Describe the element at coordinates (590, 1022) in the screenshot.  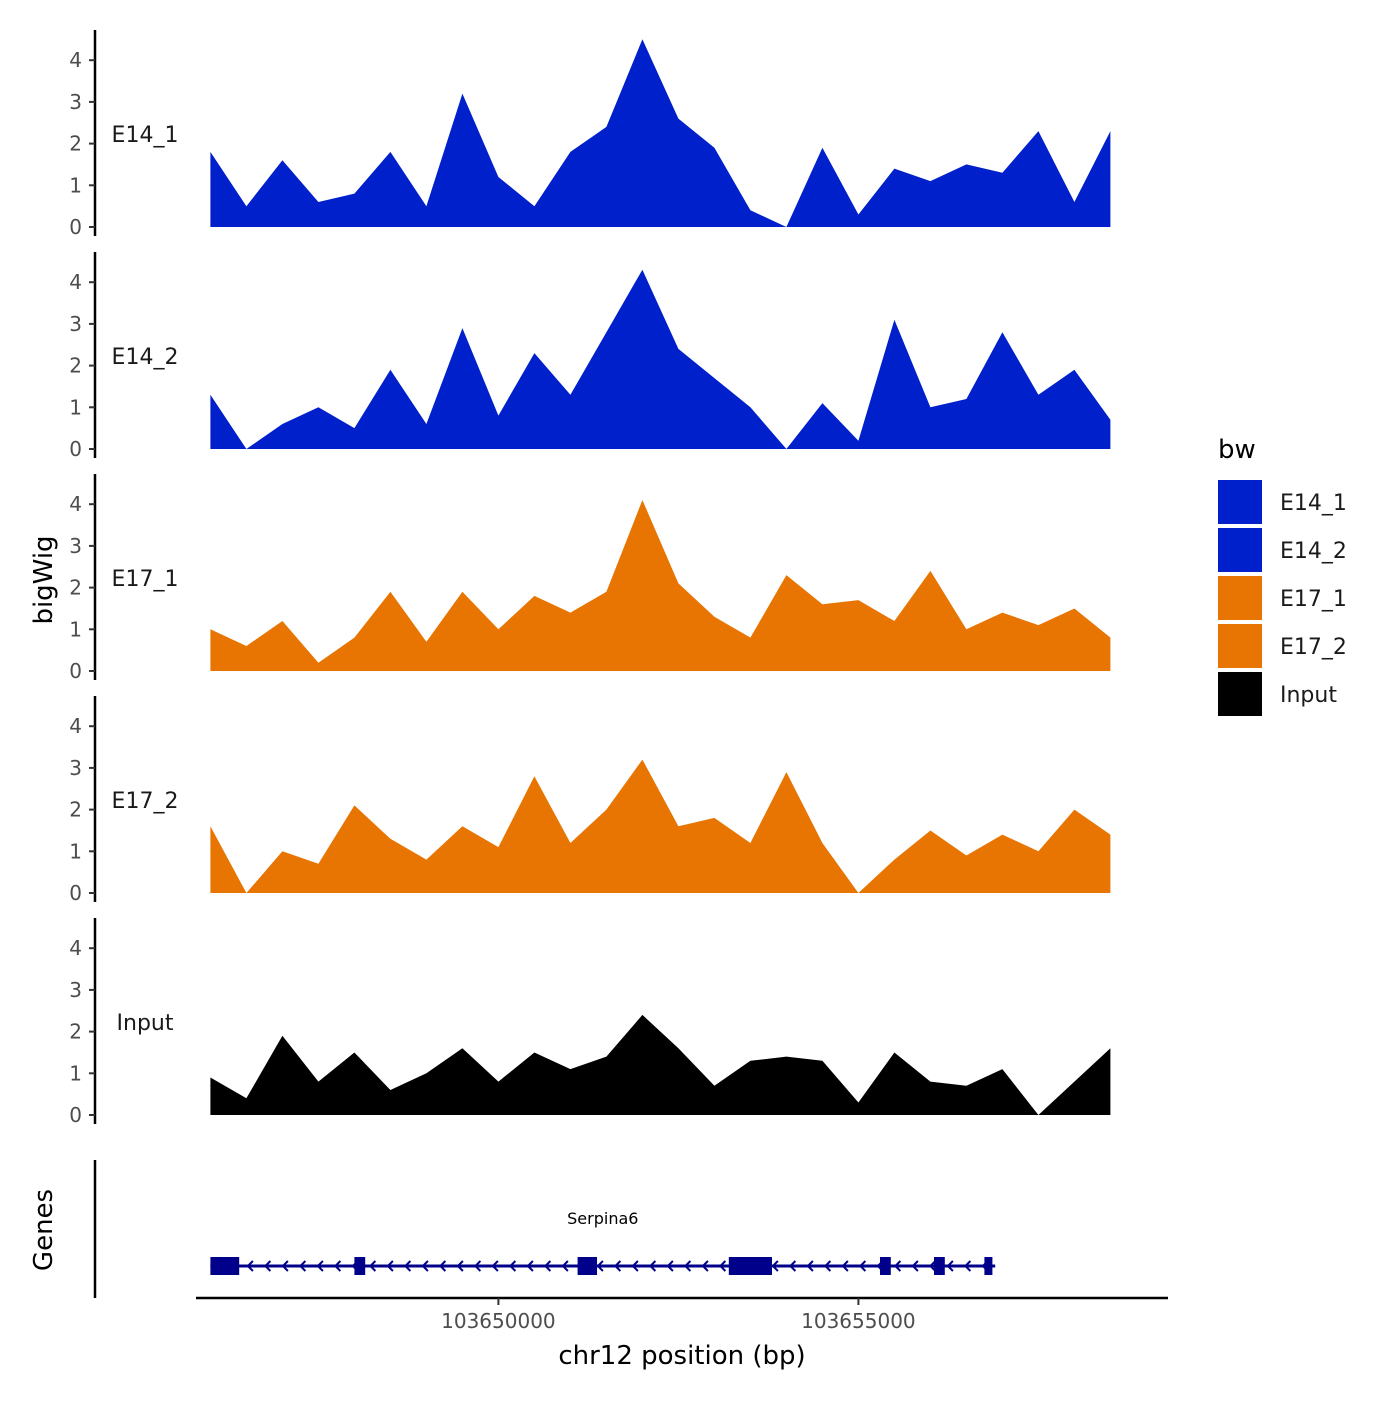
I see `track-panel-input: 0 1 2 3 4 Input` at that location.